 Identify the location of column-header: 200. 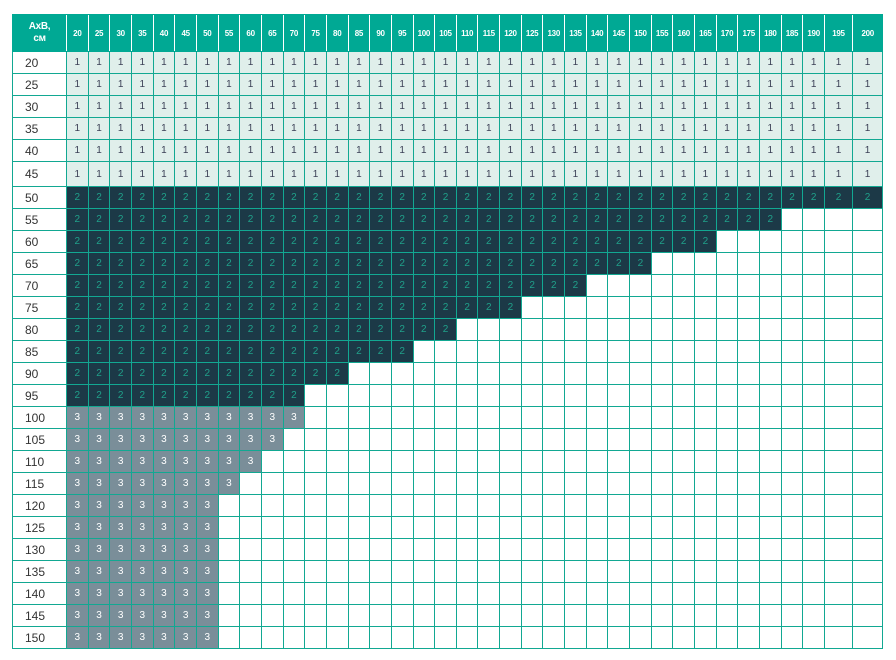
(867, 33).